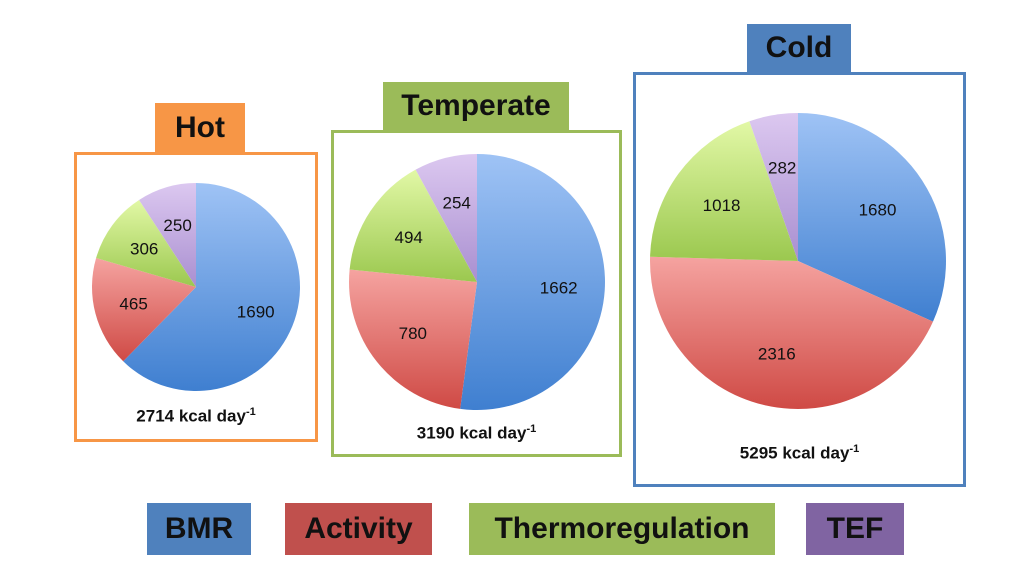 This screenshot has width=1024, height=584. What do you see at coordinates (855, 529) in the screenshot?
I see `legend-tef: TEF` at bounding box center [855, 529].